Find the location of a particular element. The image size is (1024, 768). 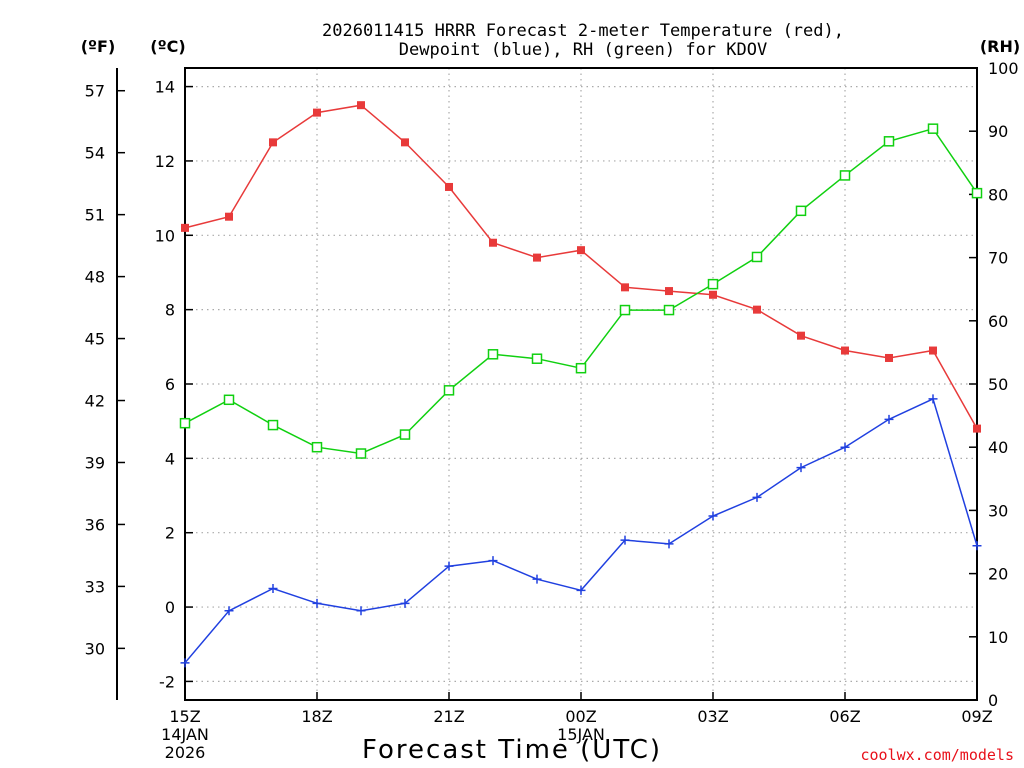

x-tick-label: 00Z is located at coordinates (580, 716).